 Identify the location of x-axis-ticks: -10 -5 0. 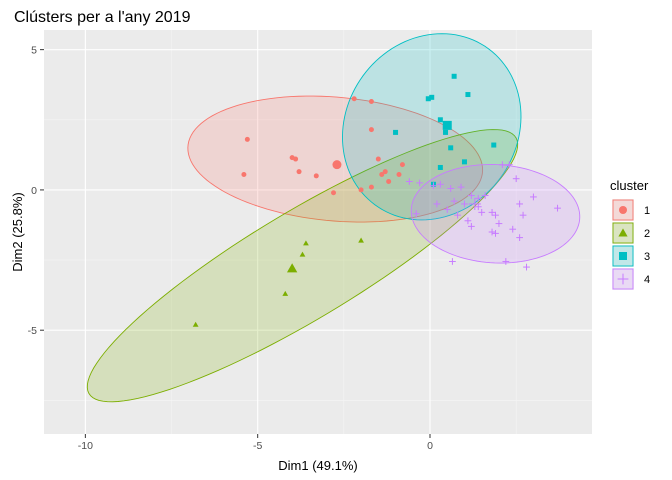
(255, 443).